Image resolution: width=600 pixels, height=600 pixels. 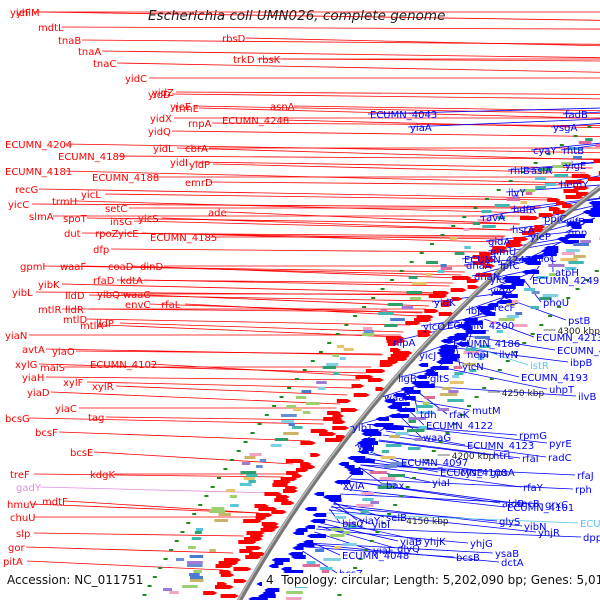 I want to click on gene-label-right: ECUMN_4213, so click(x=568, y=338).